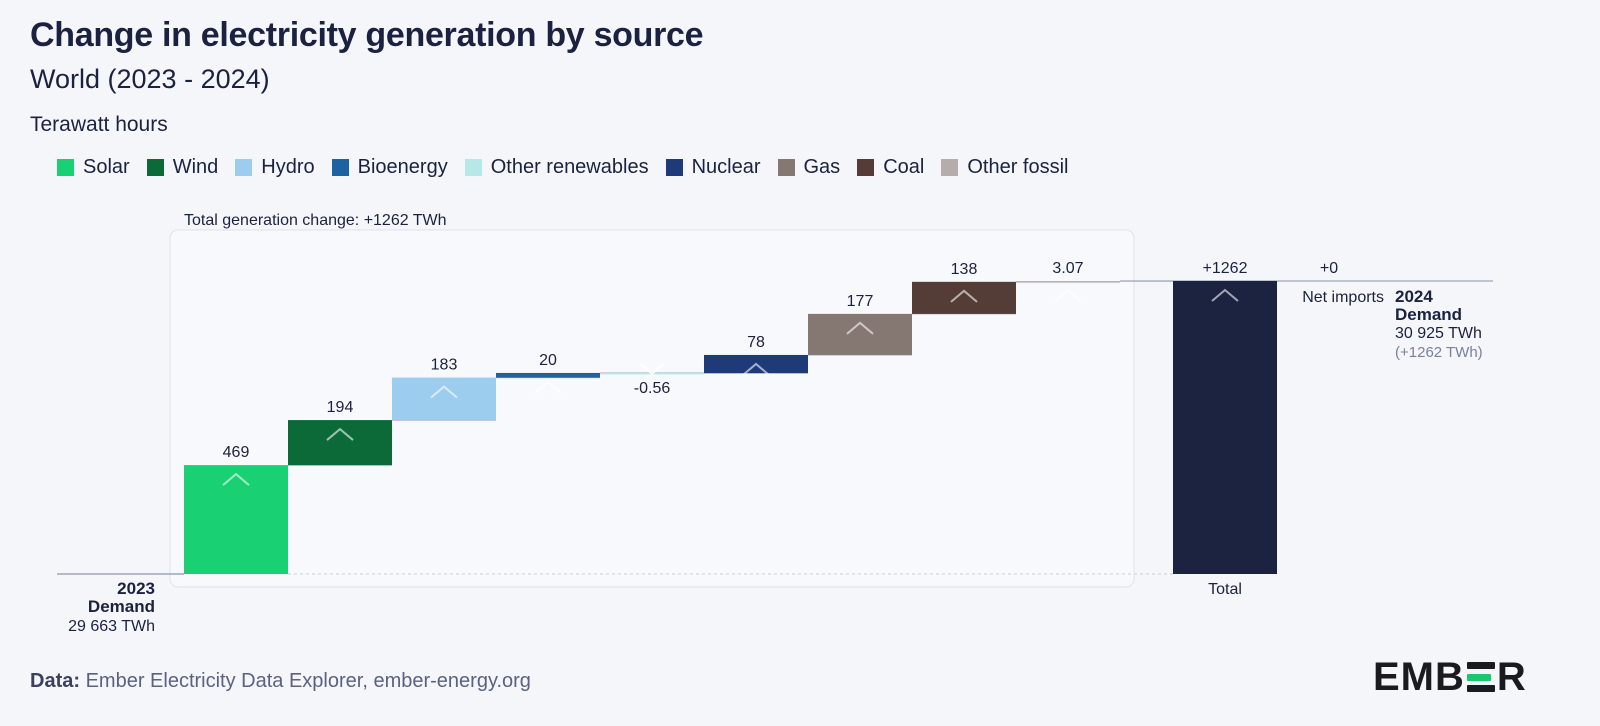 Image resolution: width=1600 pixels, height=726 pixels. What do you see at coordinates (964, 269) in the screenshot?
I see `value-label: 138` at bounding box center [964, 269].